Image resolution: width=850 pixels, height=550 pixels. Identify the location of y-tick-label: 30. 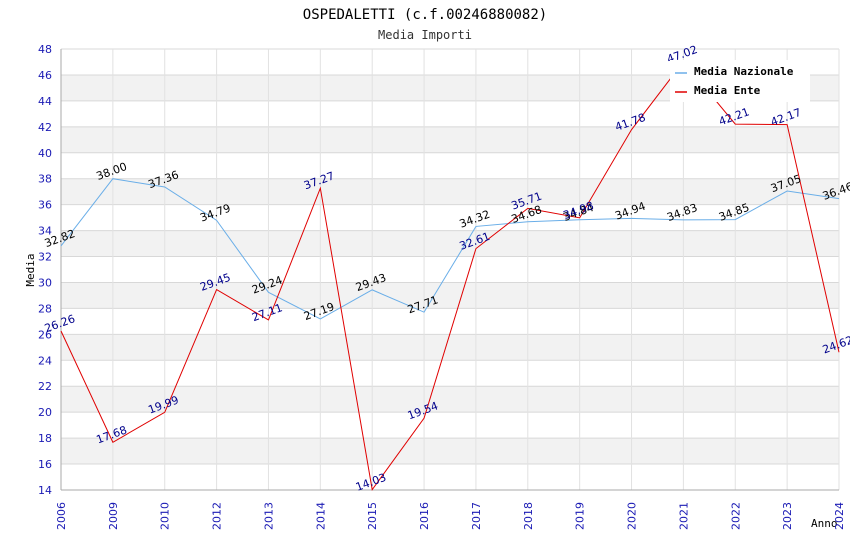
(45, 282).